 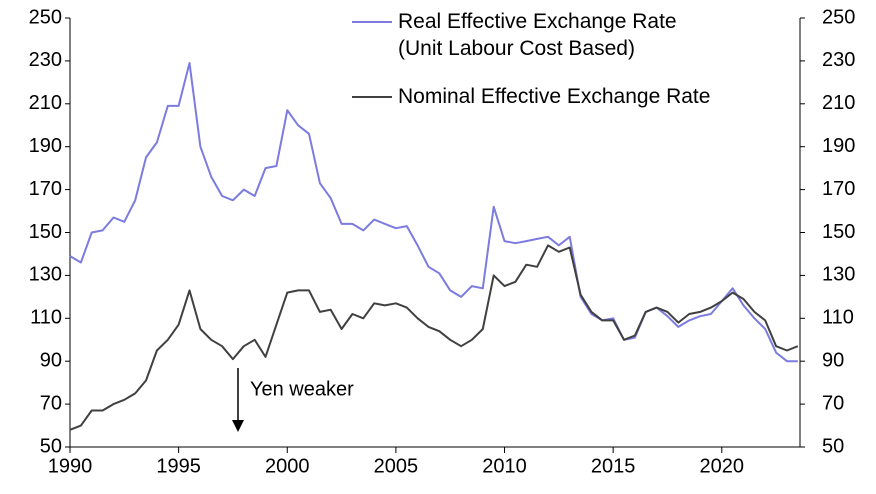 What do you see at coordinates (833, 360) in the screenshot?
I see `y2-tick-label: 90` at bounding box center [833, 360].